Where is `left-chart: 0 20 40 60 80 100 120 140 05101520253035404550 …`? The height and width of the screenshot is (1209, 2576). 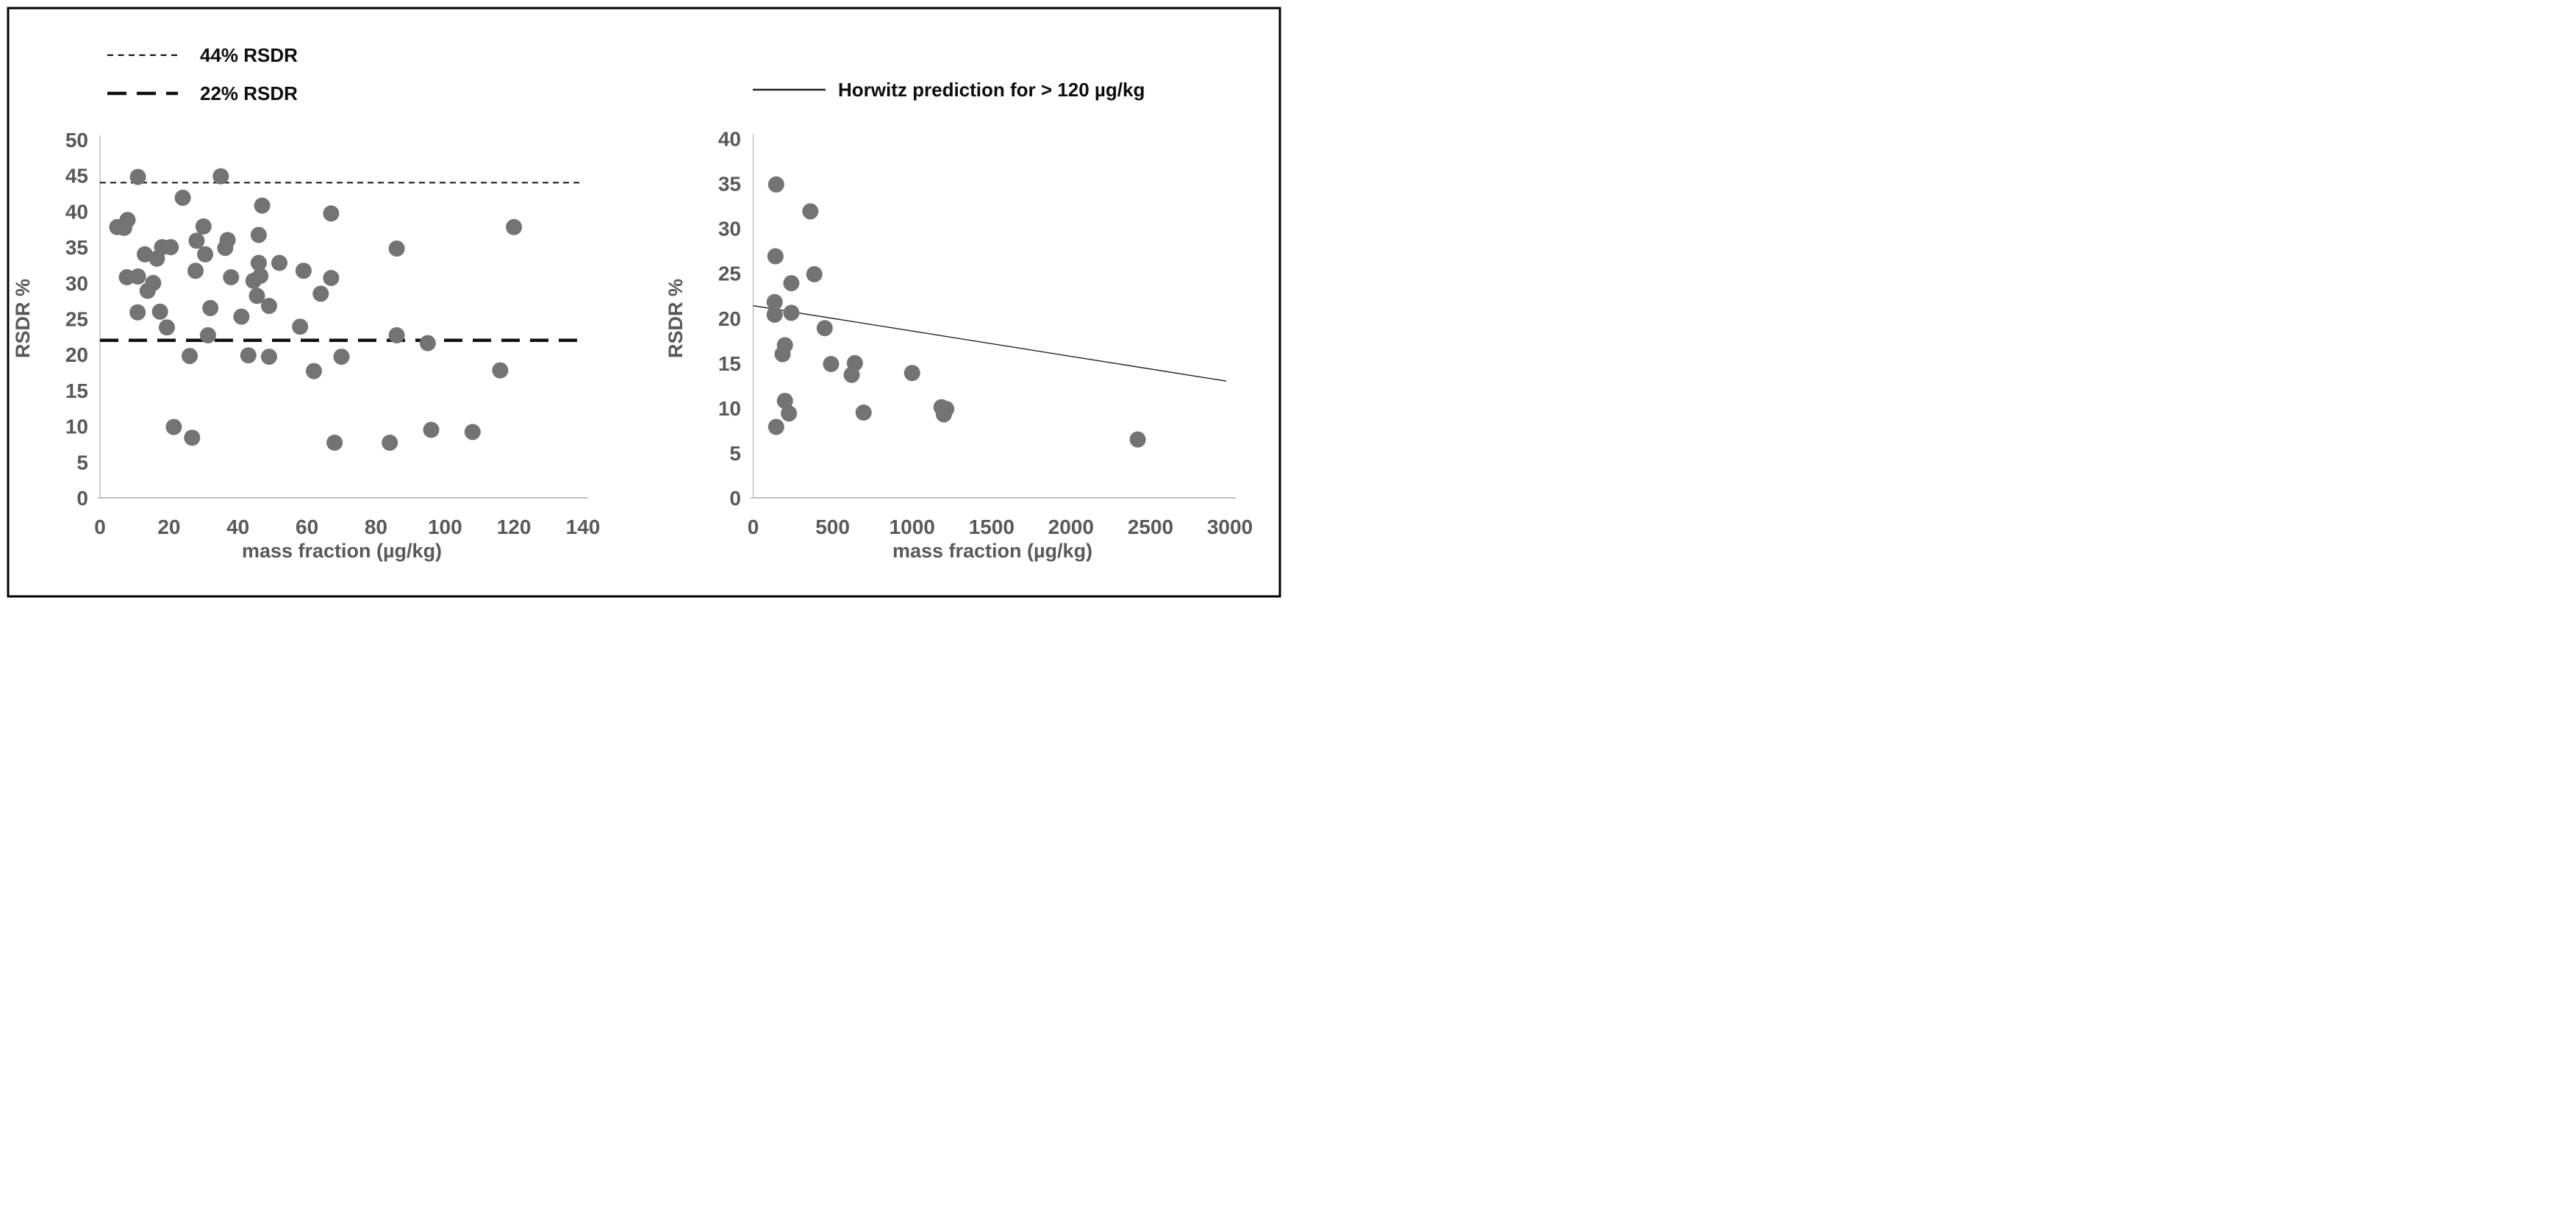 left-chart: 0 20 40 60 80 100 120 140 05101520253035404550 … is located at coordinates (306, 303).